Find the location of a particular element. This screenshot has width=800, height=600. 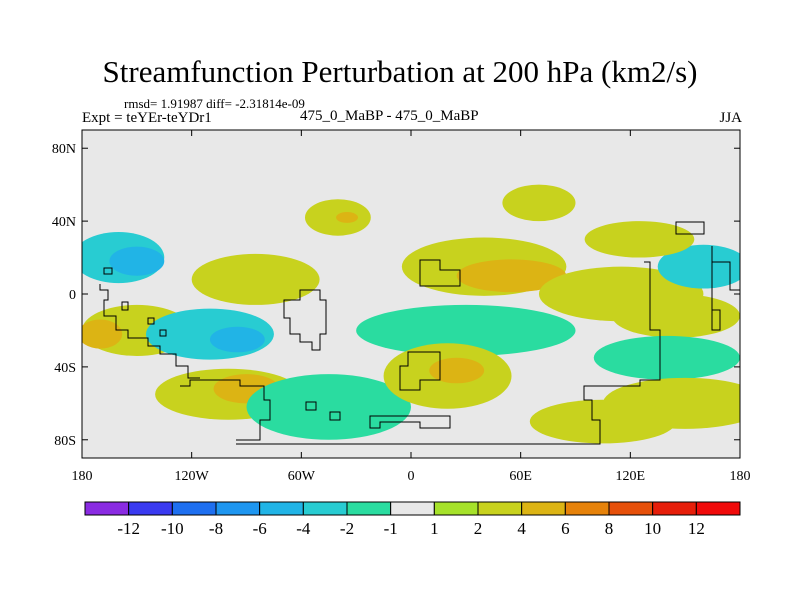

experiment-label: Expt = teYEr-teYDr1 is located at coordinates (147, 118).